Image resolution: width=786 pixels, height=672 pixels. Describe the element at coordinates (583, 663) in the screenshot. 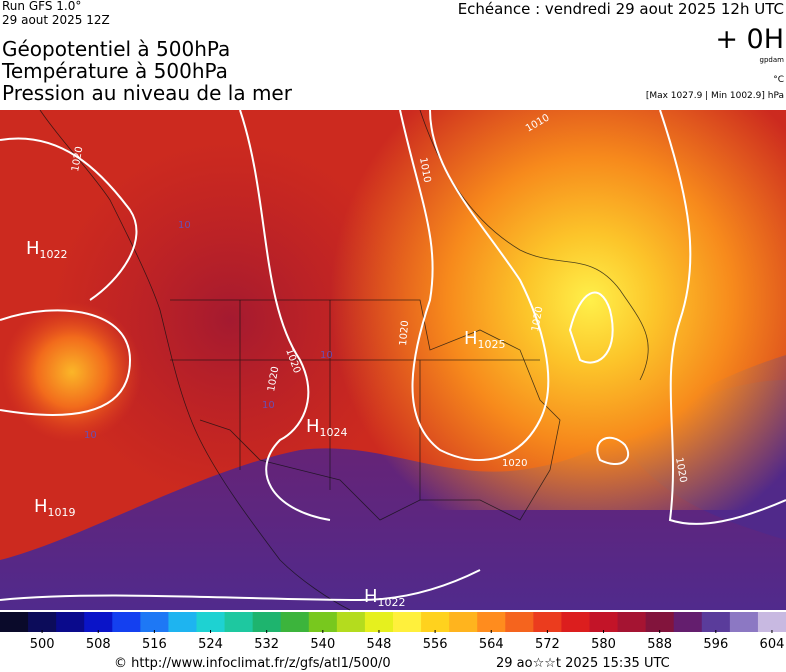

I see `timestamp: 29 ao☆☆t 2025 15:35 UTC` at that location.